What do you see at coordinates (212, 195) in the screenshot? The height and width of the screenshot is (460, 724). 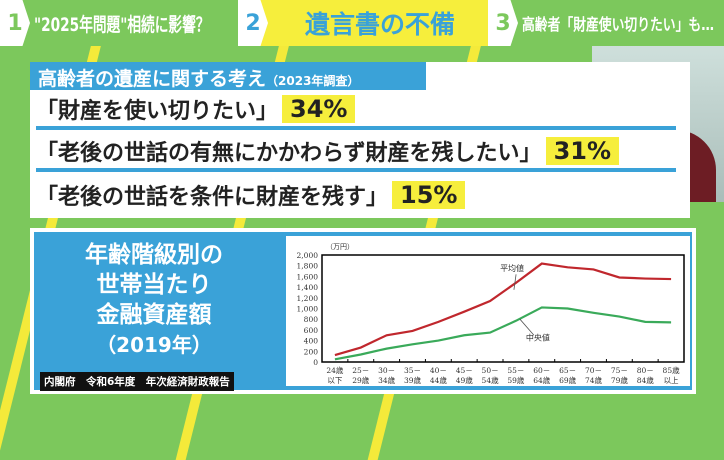 I see `survey-item-text: 「老後の世話を条件に財産を残す」` at bounding box center [212, 195].